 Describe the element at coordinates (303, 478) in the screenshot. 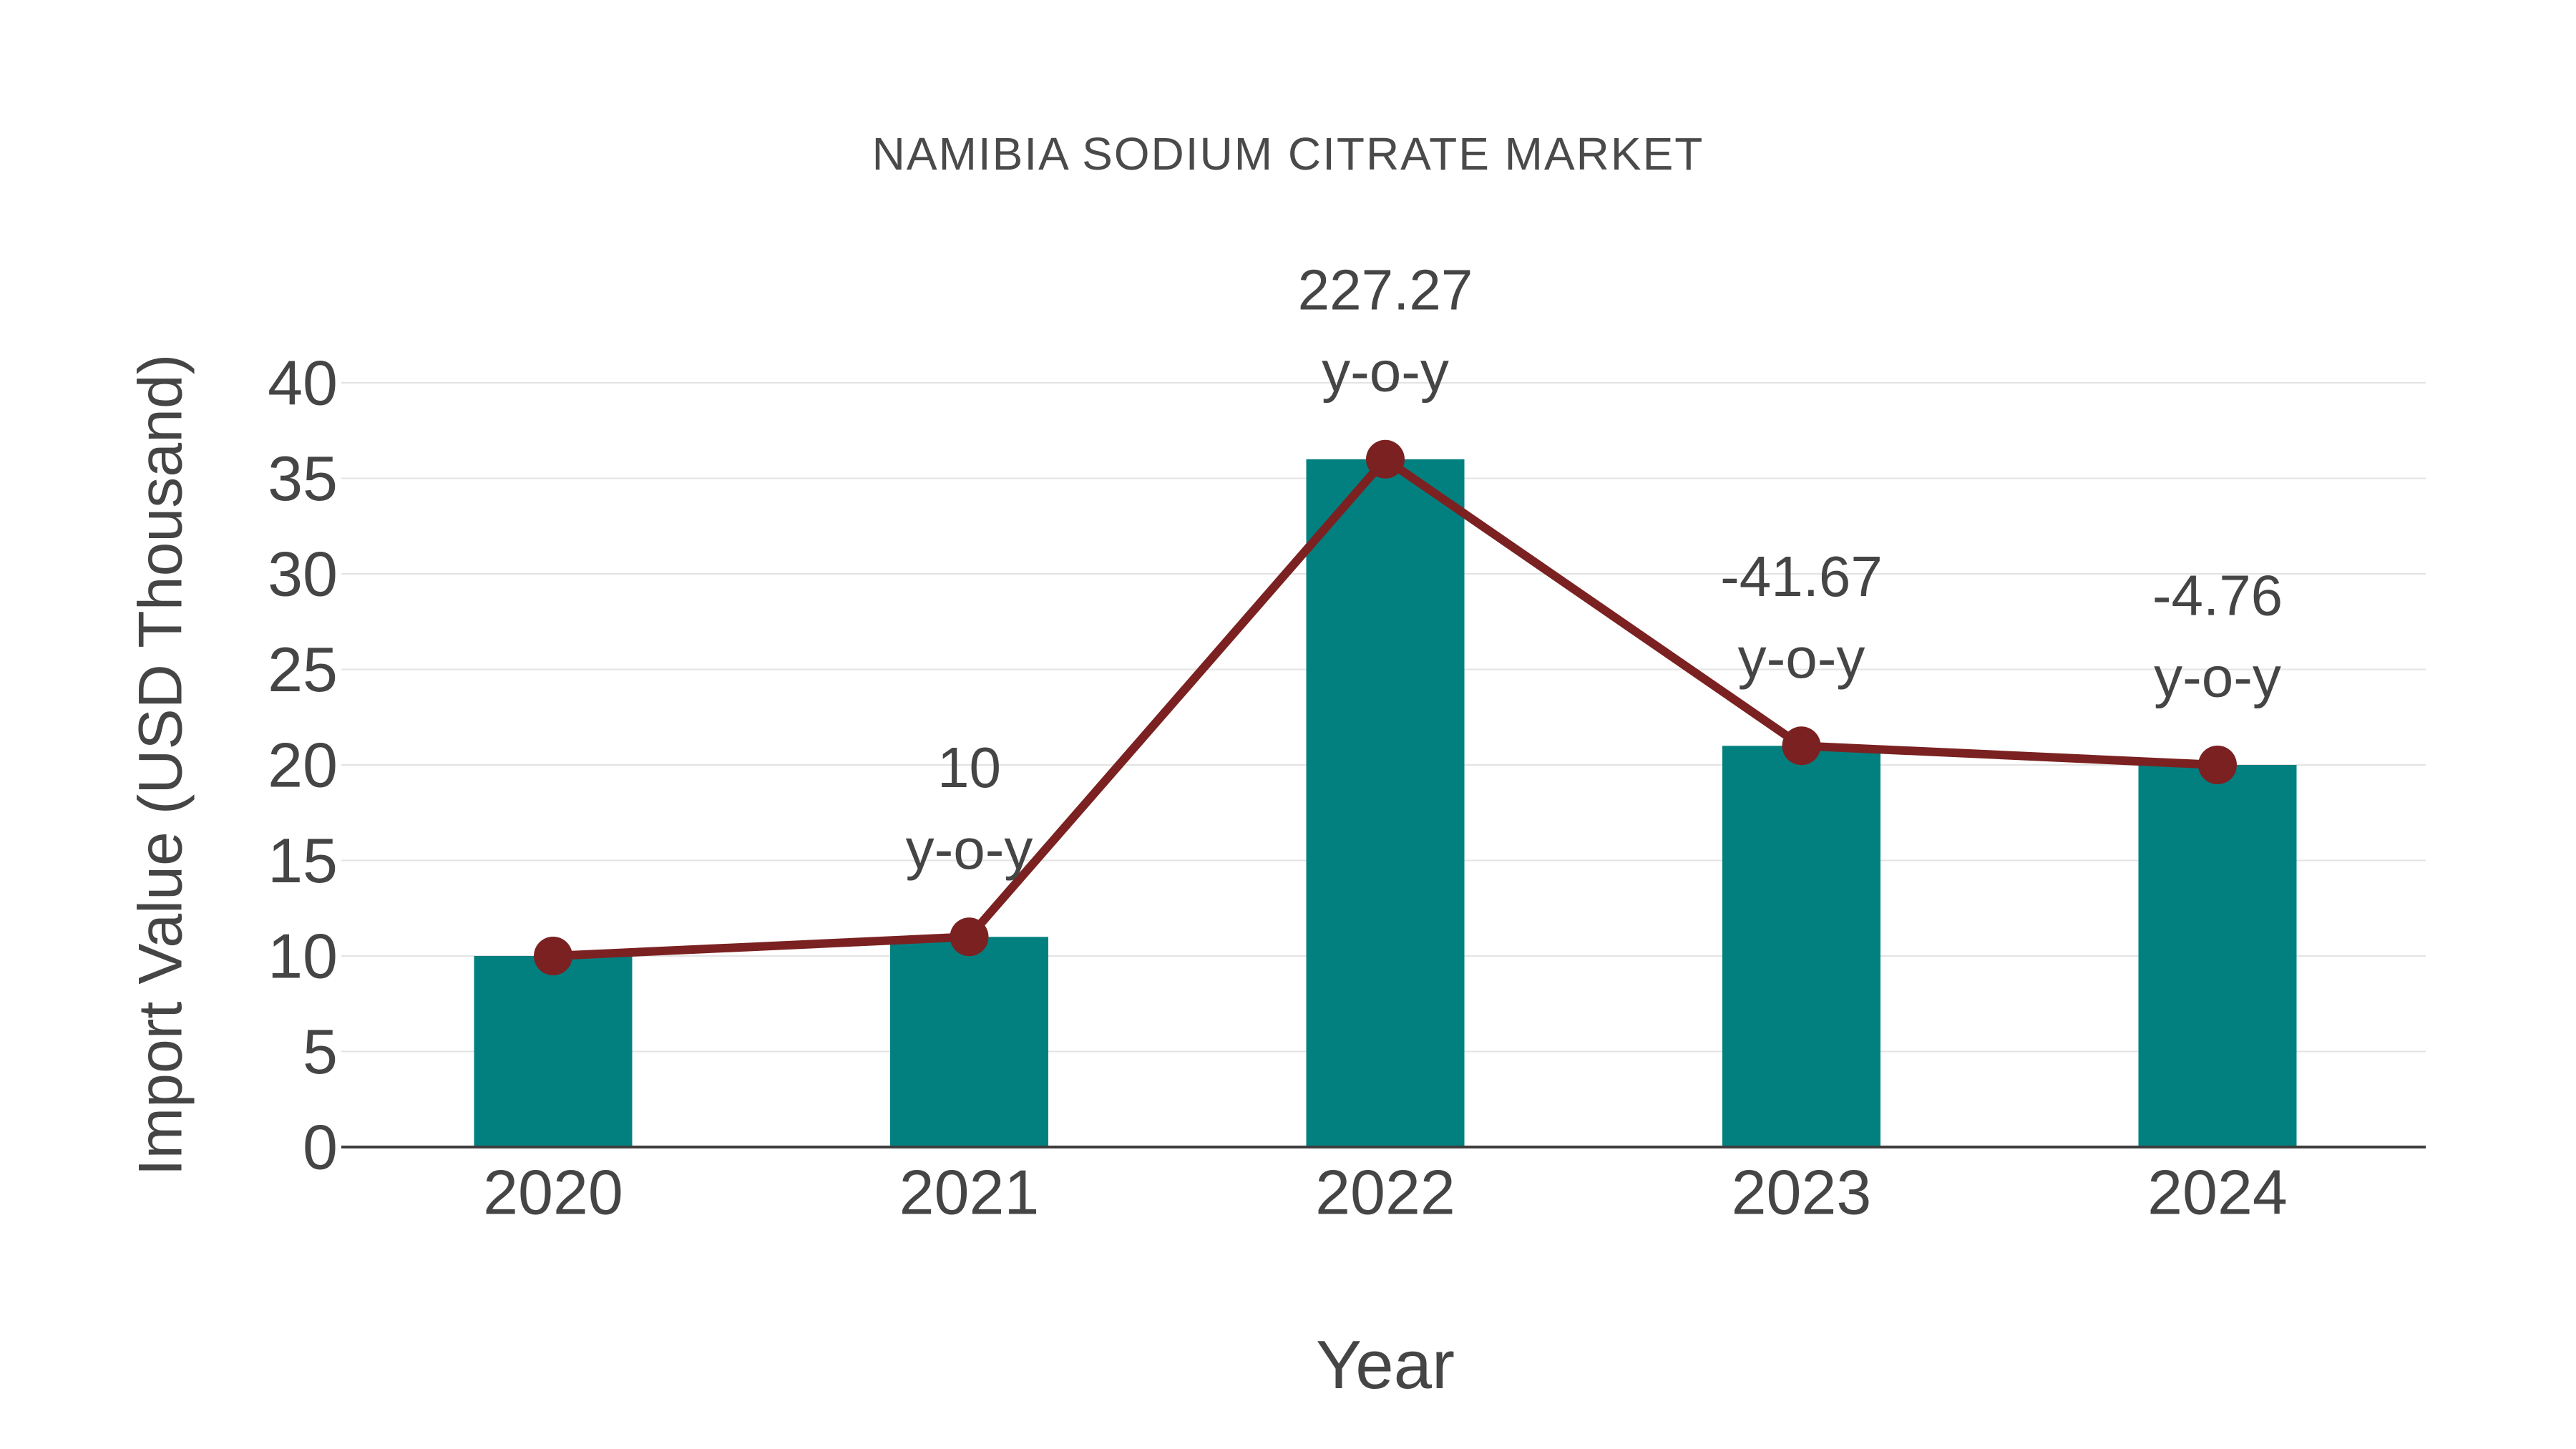

I see `y-tick-35: 35` at that location.